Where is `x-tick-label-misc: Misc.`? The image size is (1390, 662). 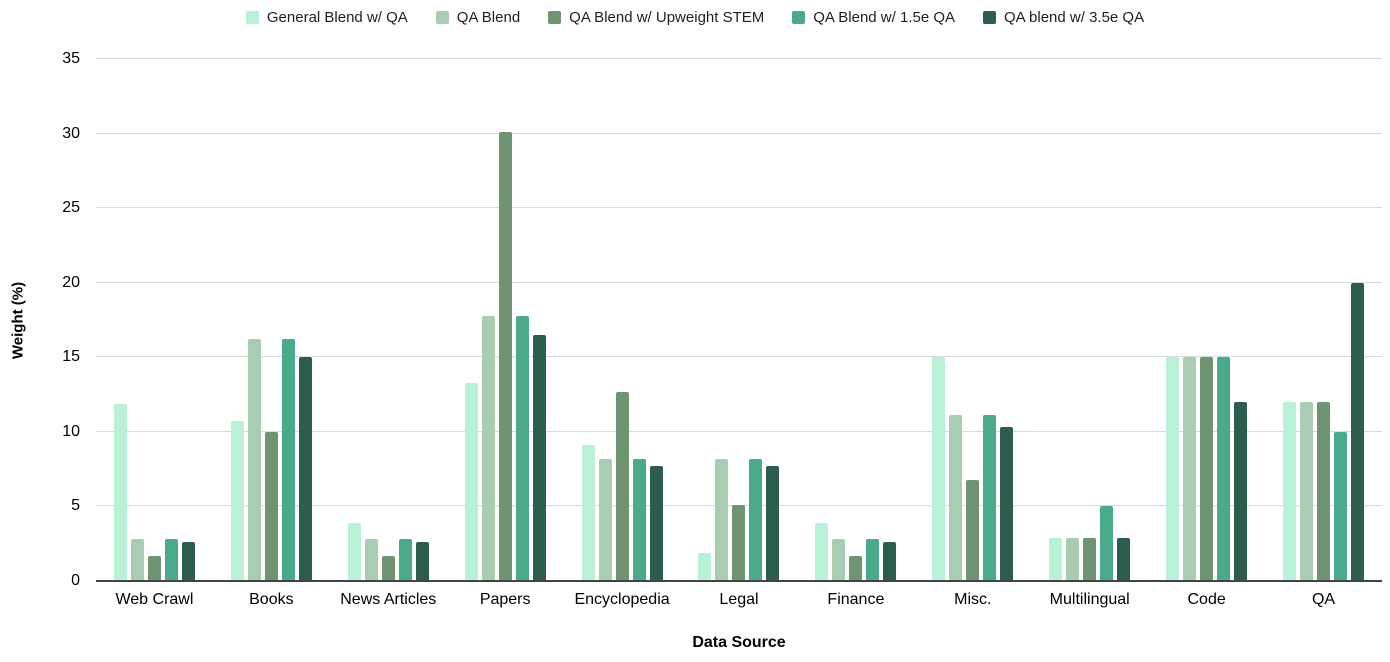
x-tick-label-misc: Misc. is located at coordinates (973, 599).